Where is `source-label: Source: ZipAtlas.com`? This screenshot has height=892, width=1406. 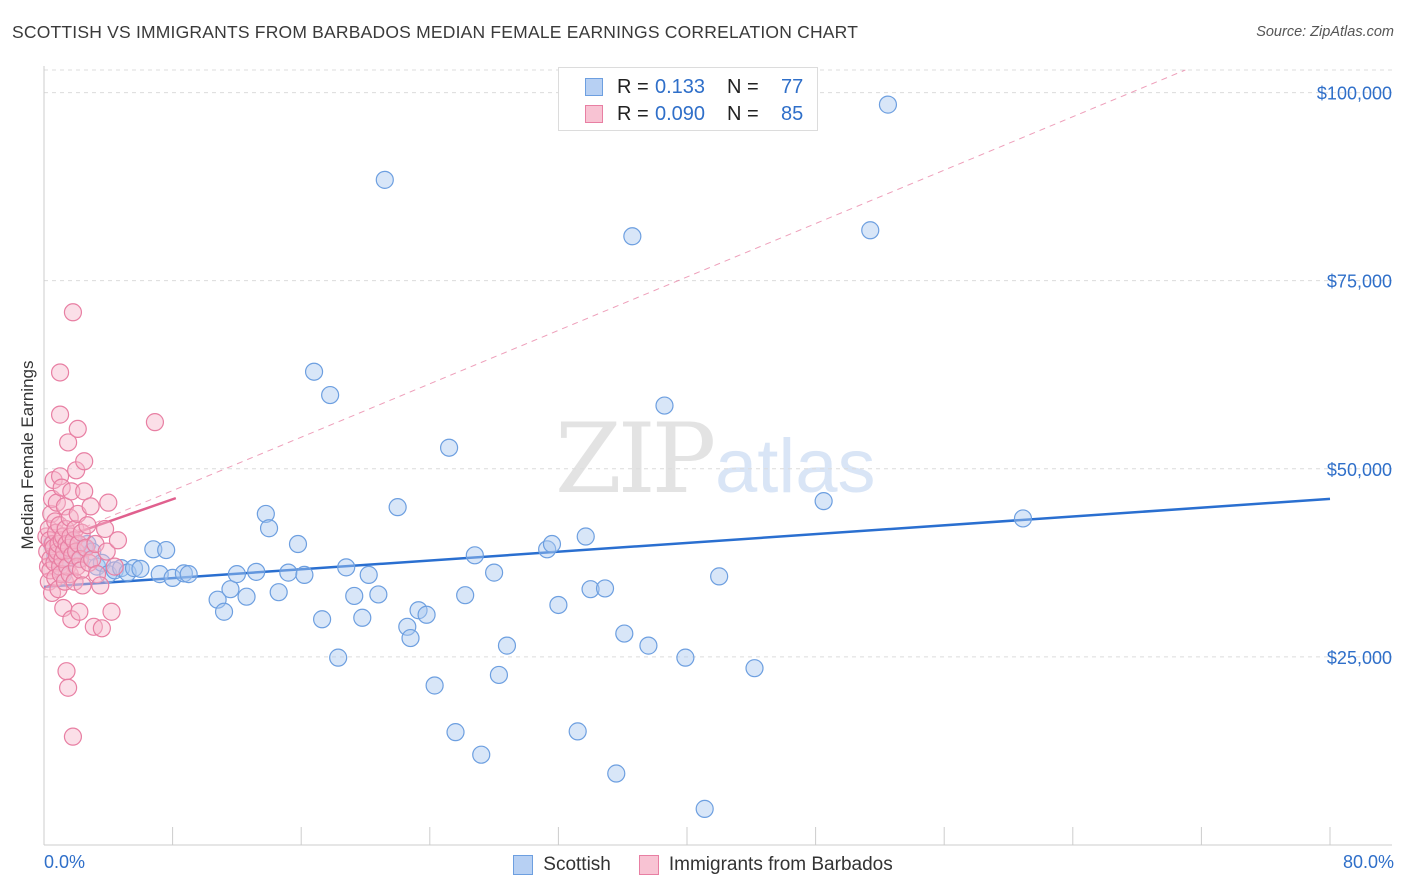
source-label: Source: ZipAtlas.com is located at coordinates (1325, 32).